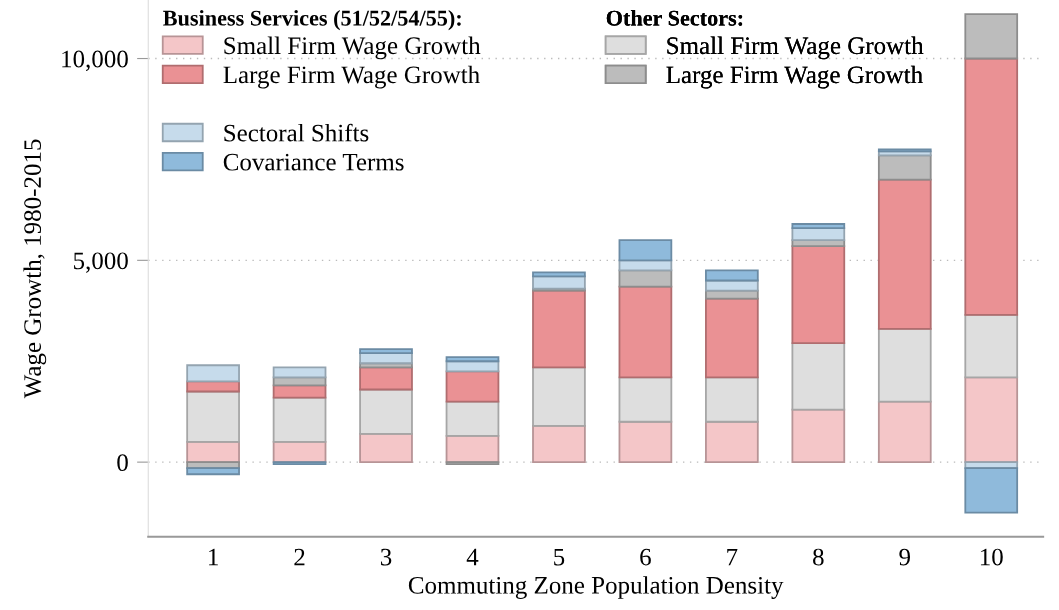 This screenshot has width=1059, height=610. What do you see at coordinates (559, 557) in the screenshot?
I see `x-tick-label: 5` at bounding box center [559, 557].